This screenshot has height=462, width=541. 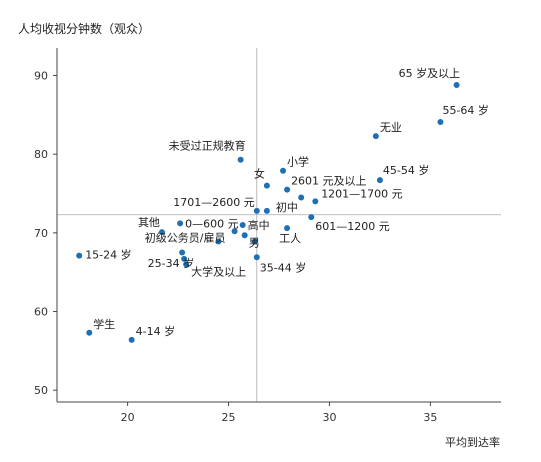 I want to click on point-label: 无业, so click(x=391, y=127).